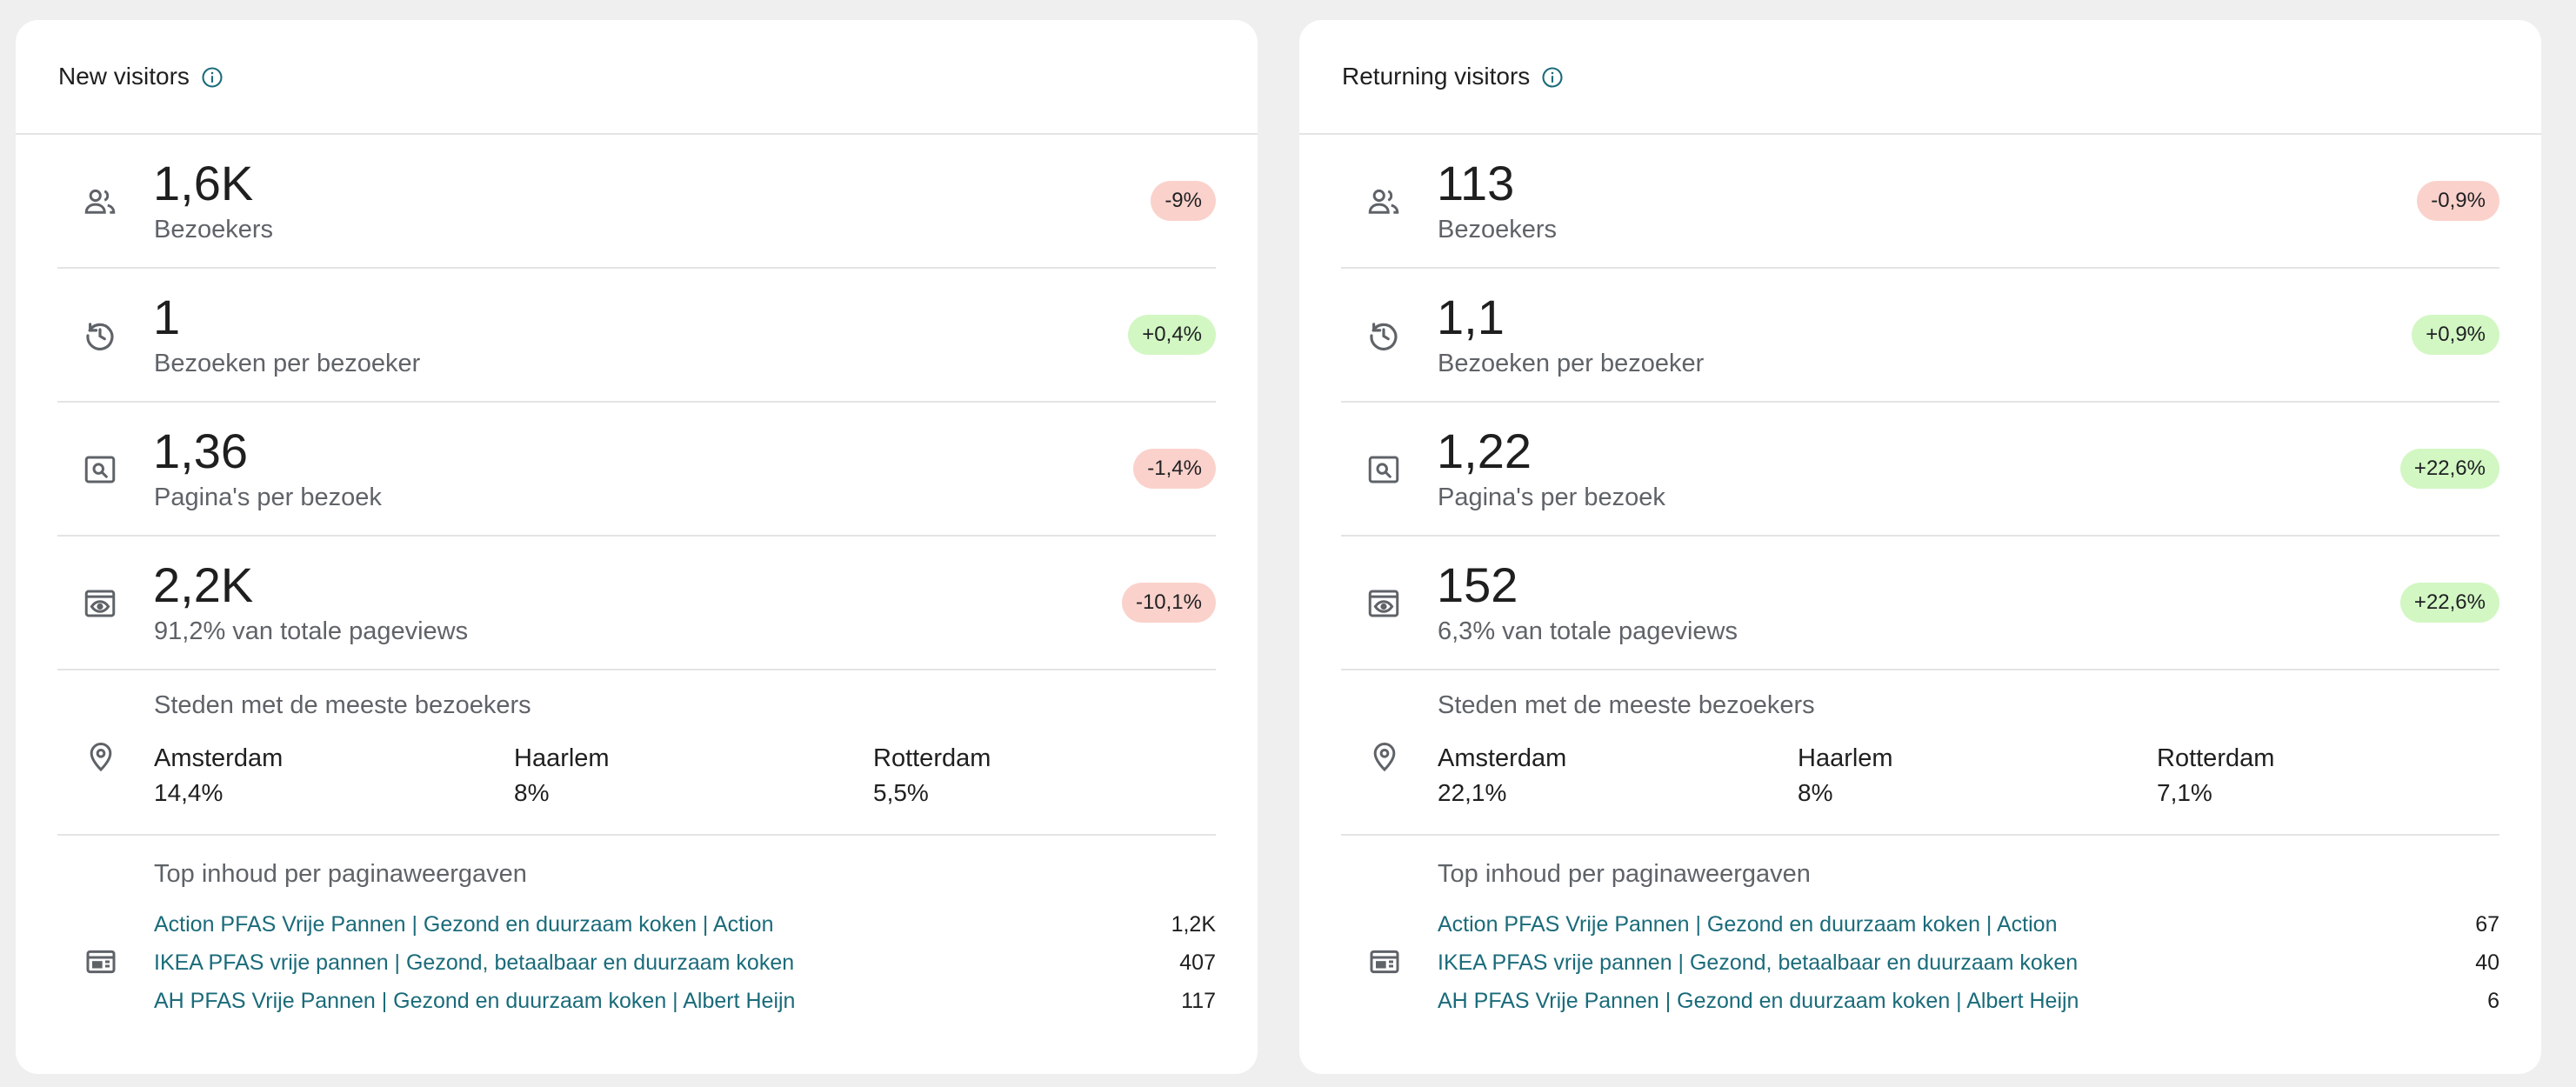  I want to click on card-title: New visitors, so click(124, 76).